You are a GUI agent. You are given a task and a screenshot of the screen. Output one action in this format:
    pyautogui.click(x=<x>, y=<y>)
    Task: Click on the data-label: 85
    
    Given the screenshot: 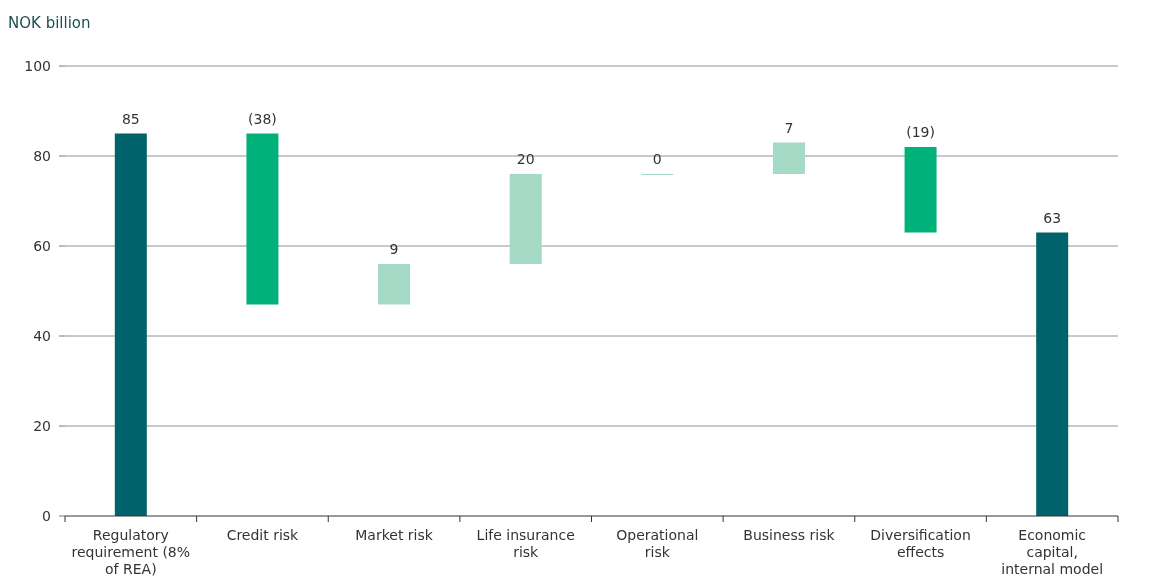 What is the action you would take?
    pyautogui.click(x=130, y=118)
    